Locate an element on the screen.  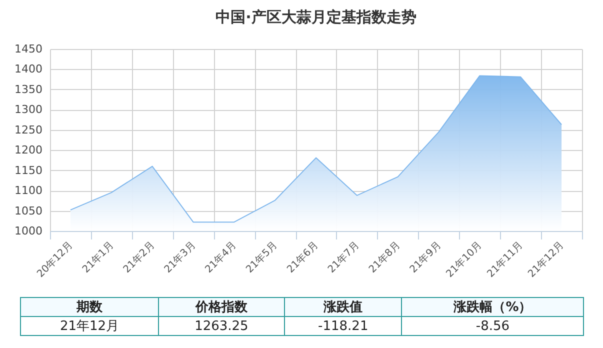
x-tick-label: 21年3月 is located at coordinates (180, 257).